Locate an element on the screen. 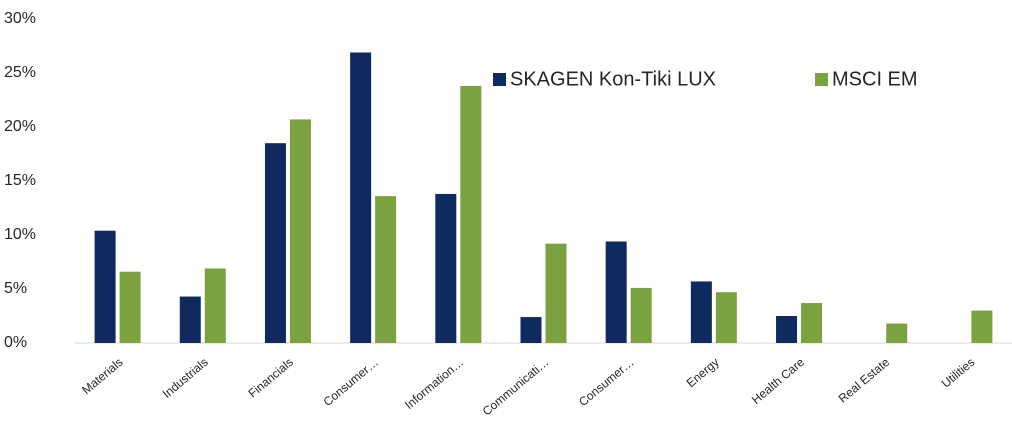 The height and width of the screenshot is (424, 1012). x-tick-label: Health Care is located at coordinates (778, 381).